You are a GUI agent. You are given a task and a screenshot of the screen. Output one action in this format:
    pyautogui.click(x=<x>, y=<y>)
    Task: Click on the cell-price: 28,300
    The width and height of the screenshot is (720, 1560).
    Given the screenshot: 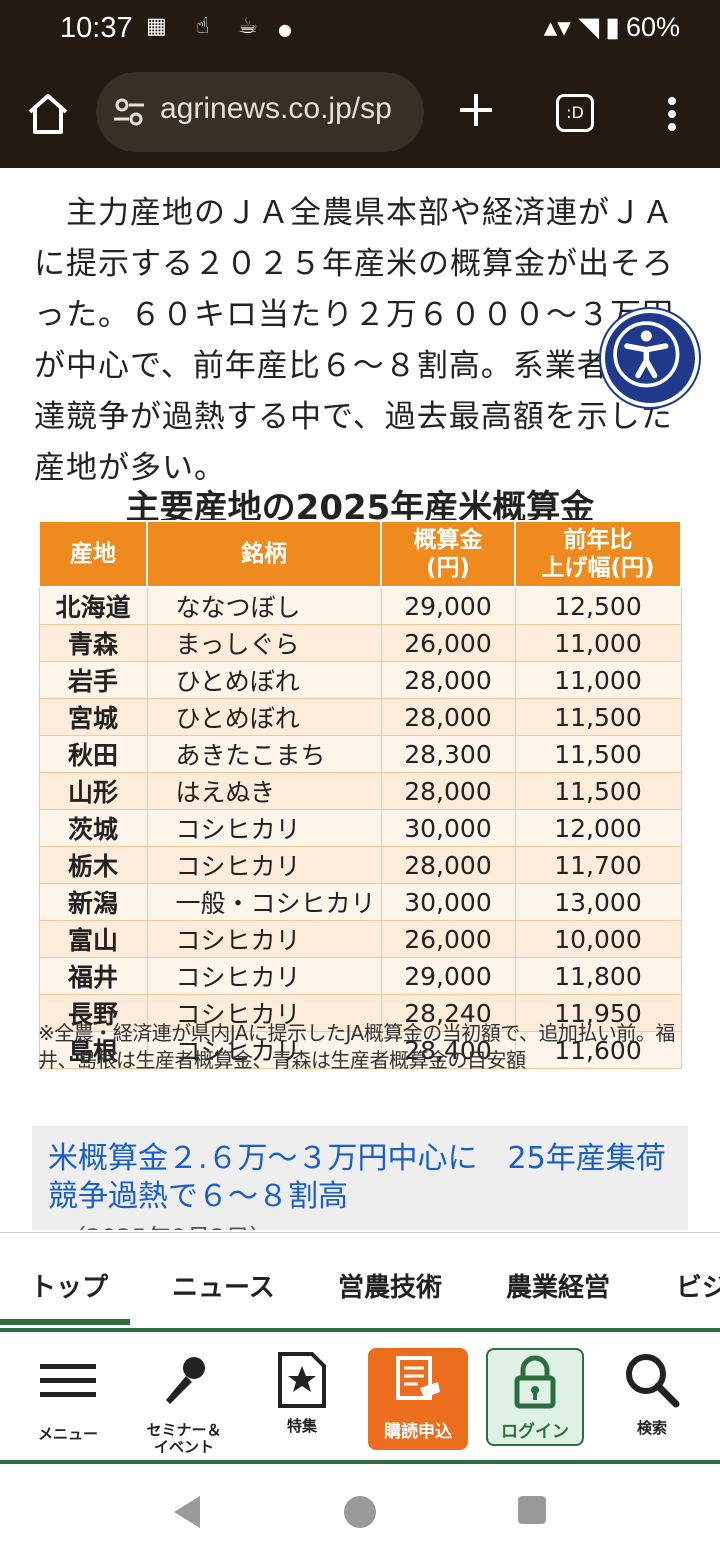 What is the action you would take?
    pyautogui.click(x=448, y=754)
    